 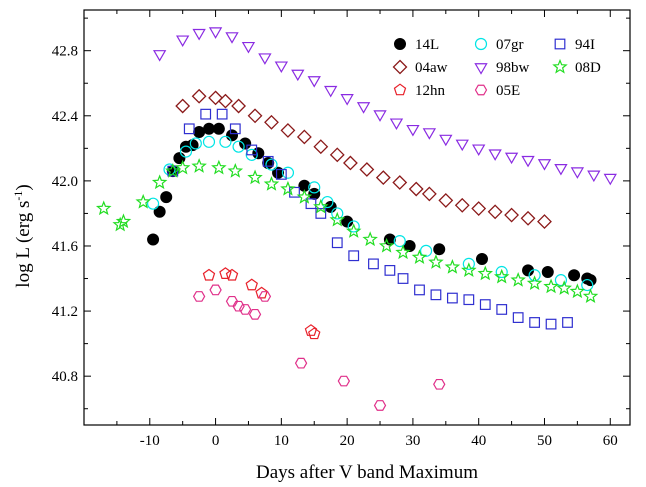 What do you see at coordinates (281, 441) in the screenshot?
I see `x-tick-label: 10` at bounding box center [281, 441].